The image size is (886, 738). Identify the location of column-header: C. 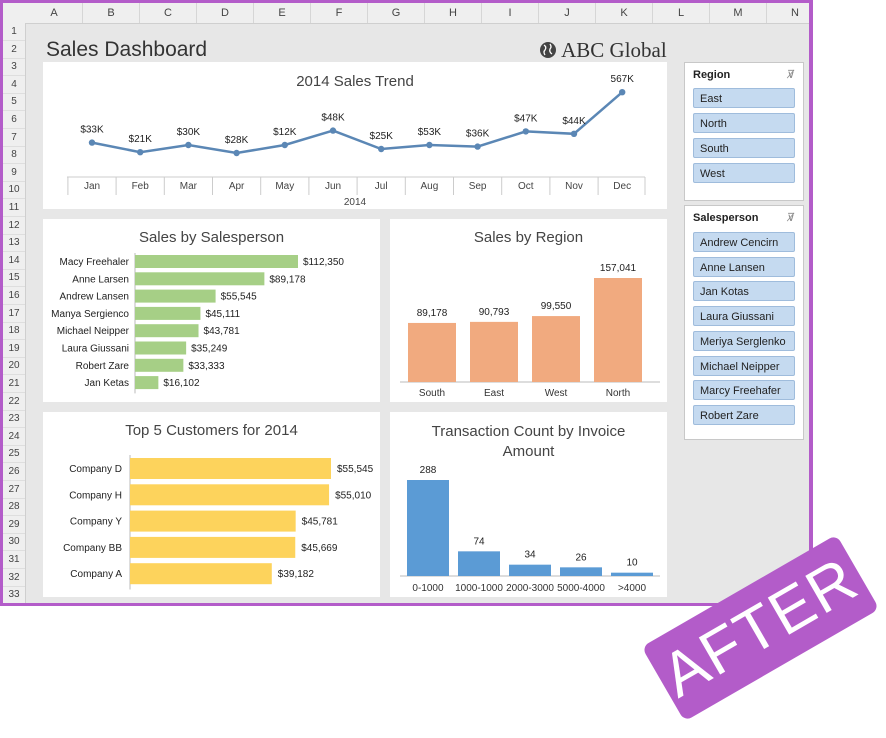
(168, 13).